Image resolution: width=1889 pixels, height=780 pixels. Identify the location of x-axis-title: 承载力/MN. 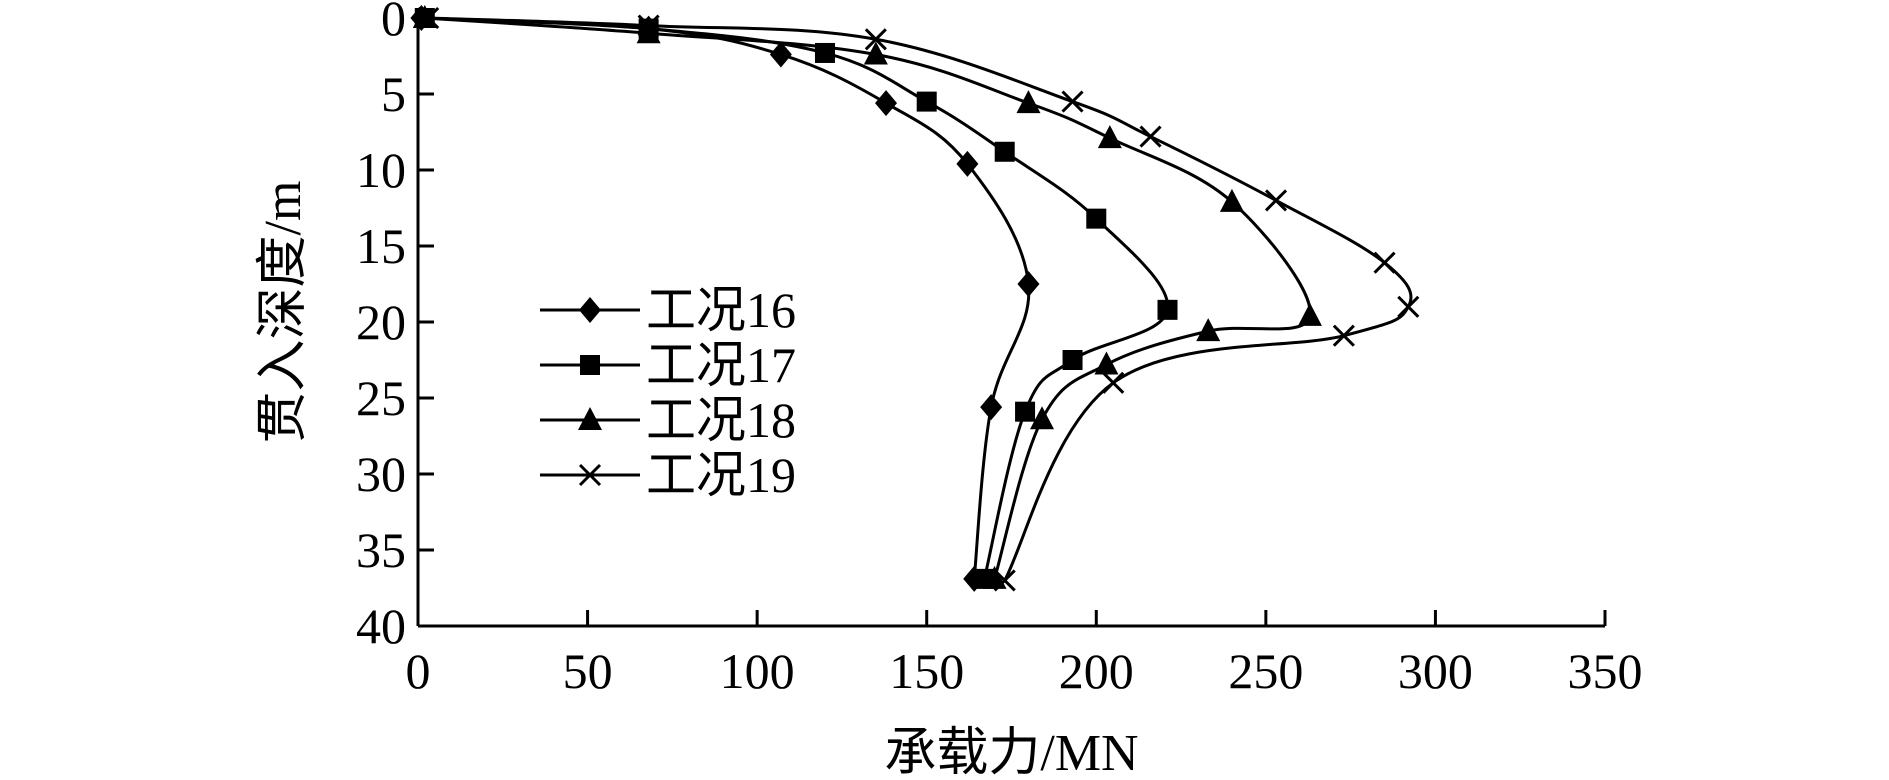
(1011, 752).